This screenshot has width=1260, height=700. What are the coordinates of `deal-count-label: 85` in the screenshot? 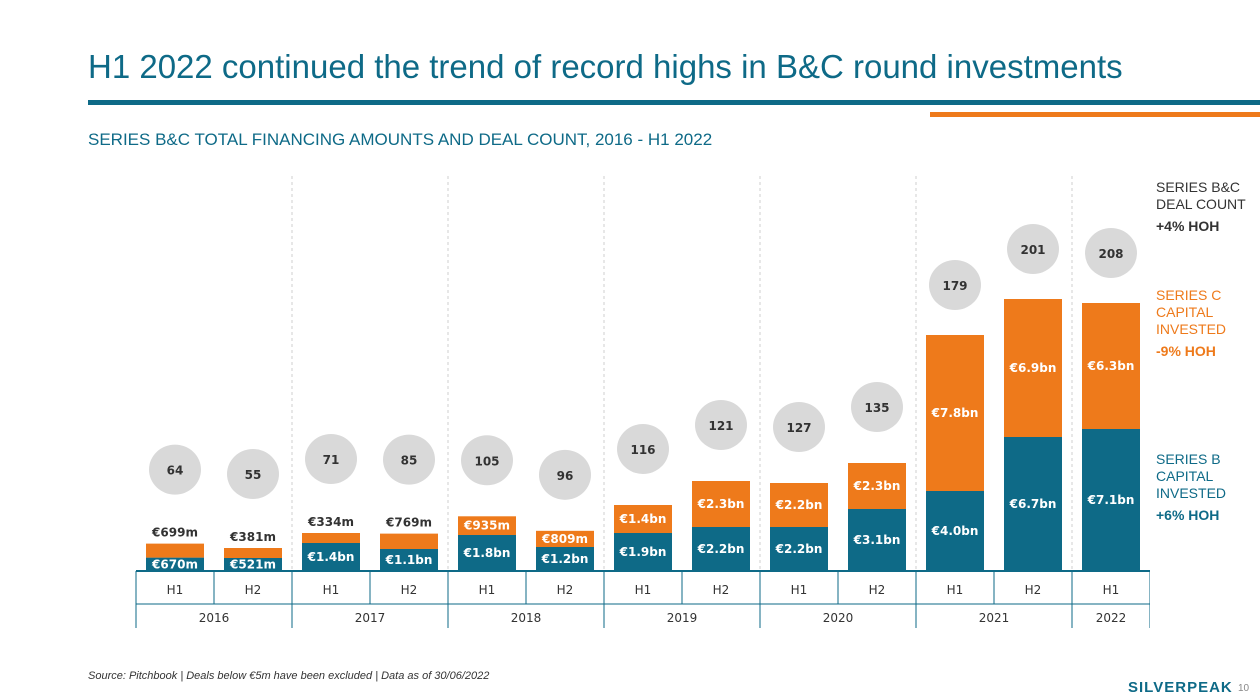 It's located at (409, 461).